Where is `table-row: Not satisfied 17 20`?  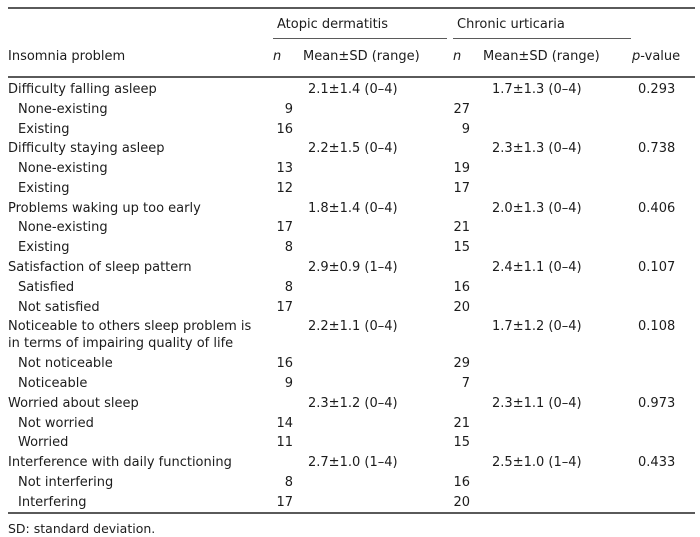 table-row: Not satisfied 17 20 is located at coordinates (351, 307).